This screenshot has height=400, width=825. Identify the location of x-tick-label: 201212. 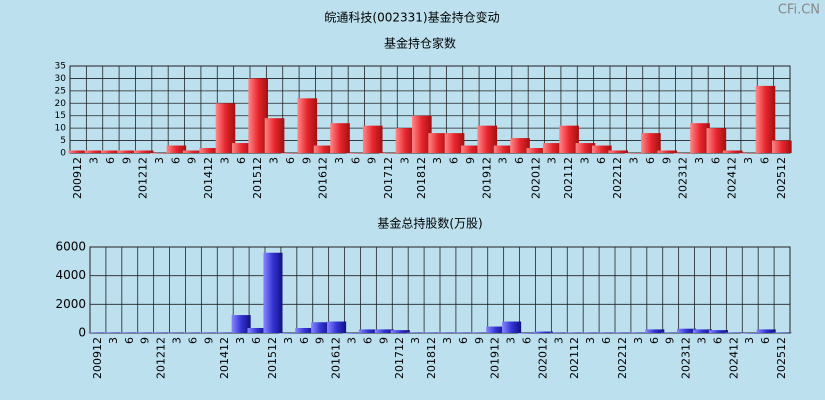
(161, 358).